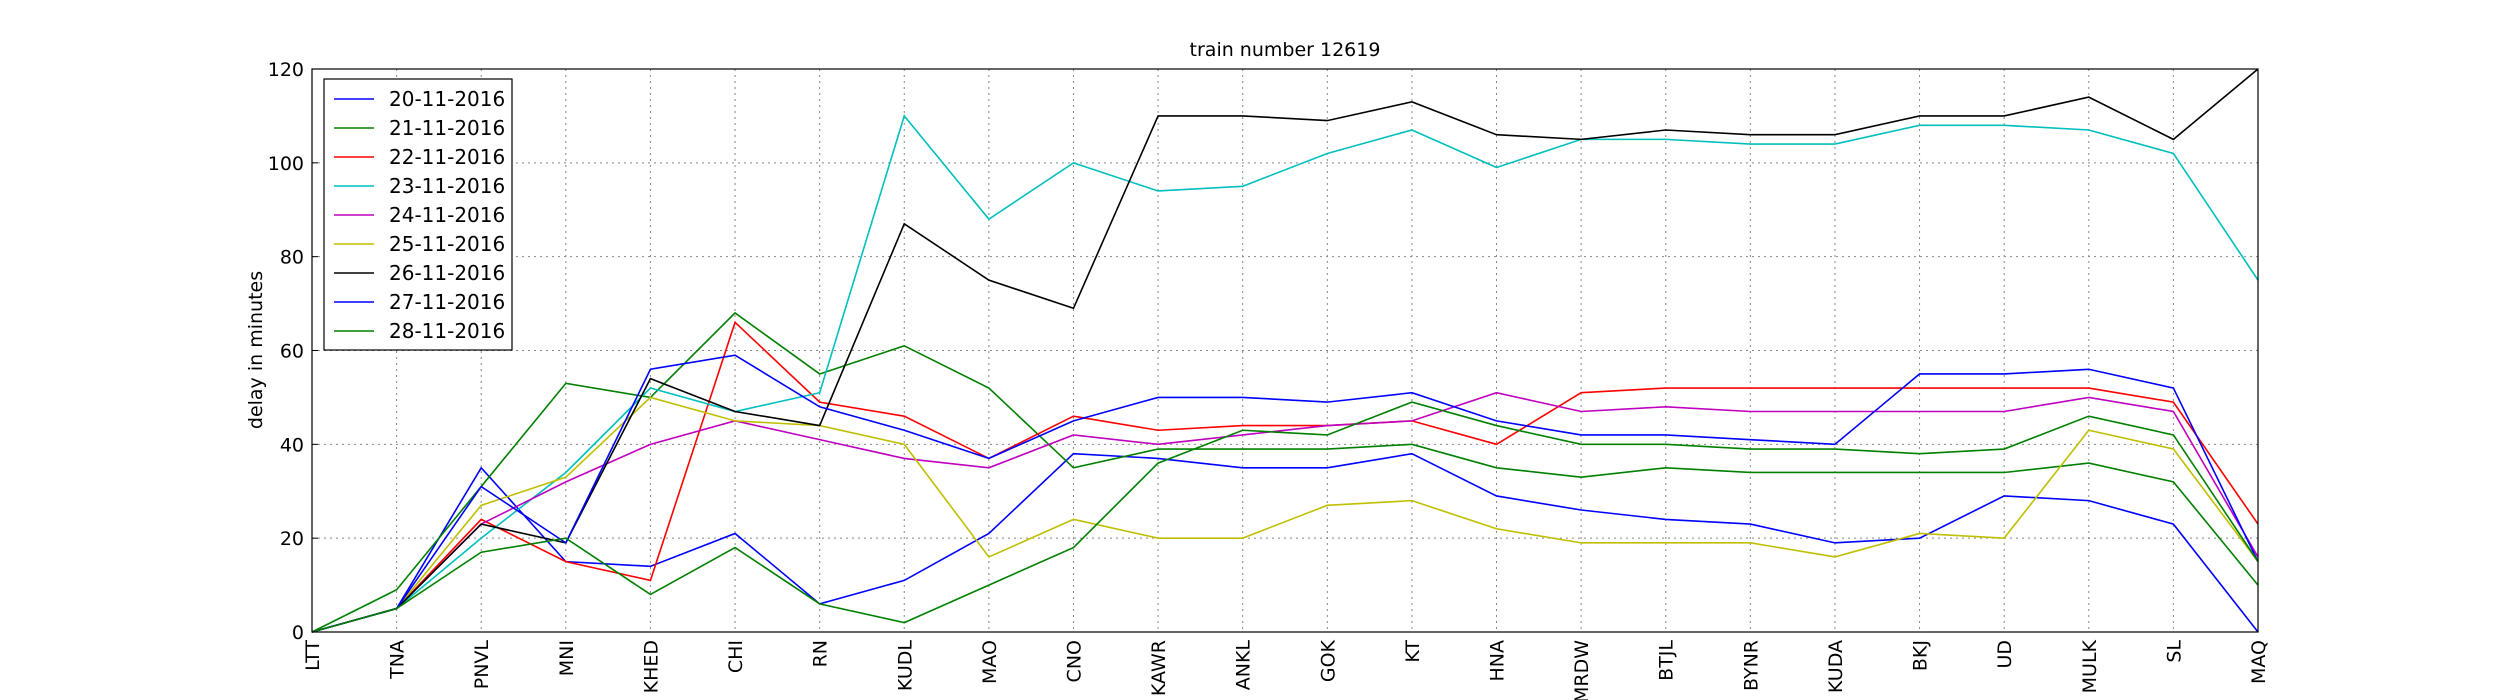 This screenshot has width=2500, height=700. What do you see at coordinates (1159, 668) in the screenshot?
I see `x-tick-label: KAWR` at bounding box center [1159, 668].